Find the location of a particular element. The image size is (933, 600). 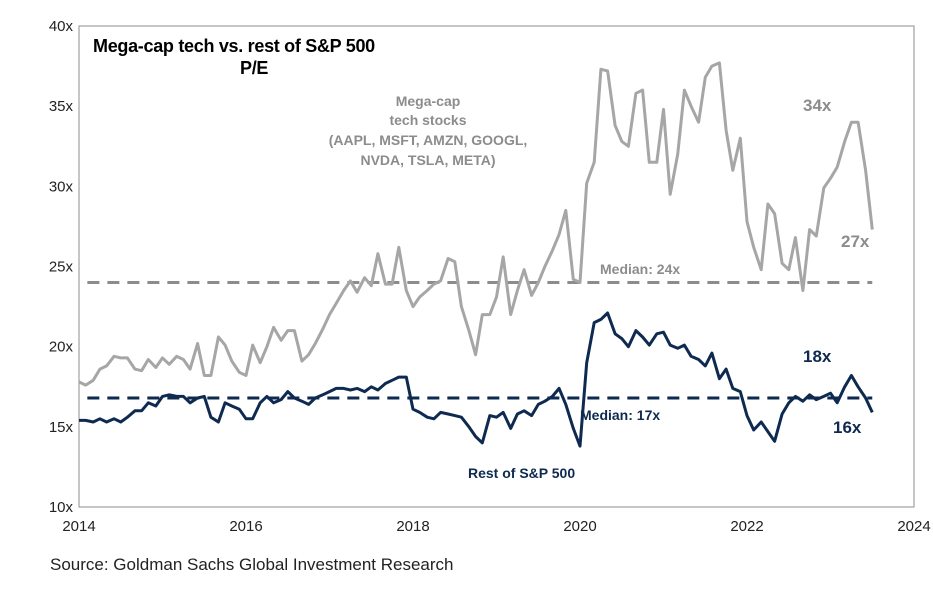

y-tick-label: 25x is located at coordinates (61, 267).